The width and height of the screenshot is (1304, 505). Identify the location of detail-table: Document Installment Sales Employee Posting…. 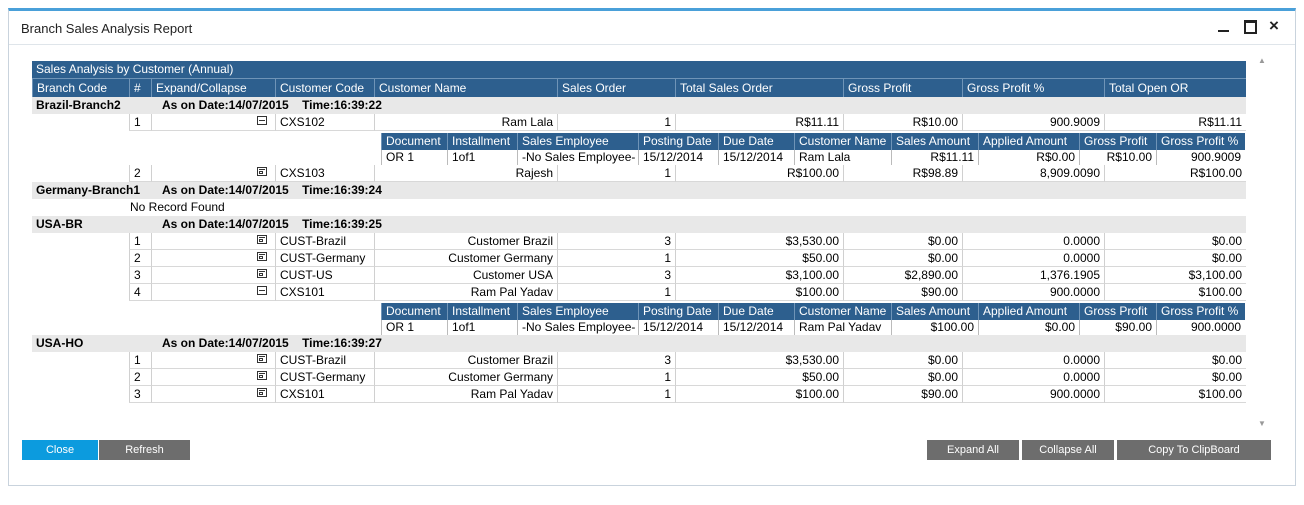
(813, 149).